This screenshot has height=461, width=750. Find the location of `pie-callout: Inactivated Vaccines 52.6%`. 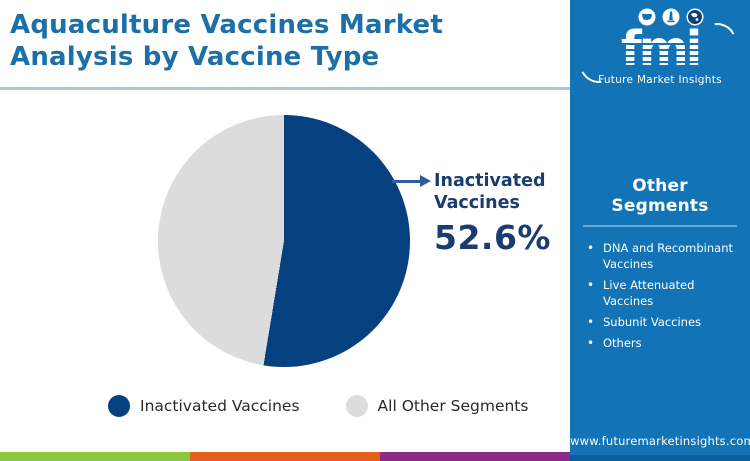

pie-callout: Inactivated Vaccines 52.6% is located at coordinates (492, 214).